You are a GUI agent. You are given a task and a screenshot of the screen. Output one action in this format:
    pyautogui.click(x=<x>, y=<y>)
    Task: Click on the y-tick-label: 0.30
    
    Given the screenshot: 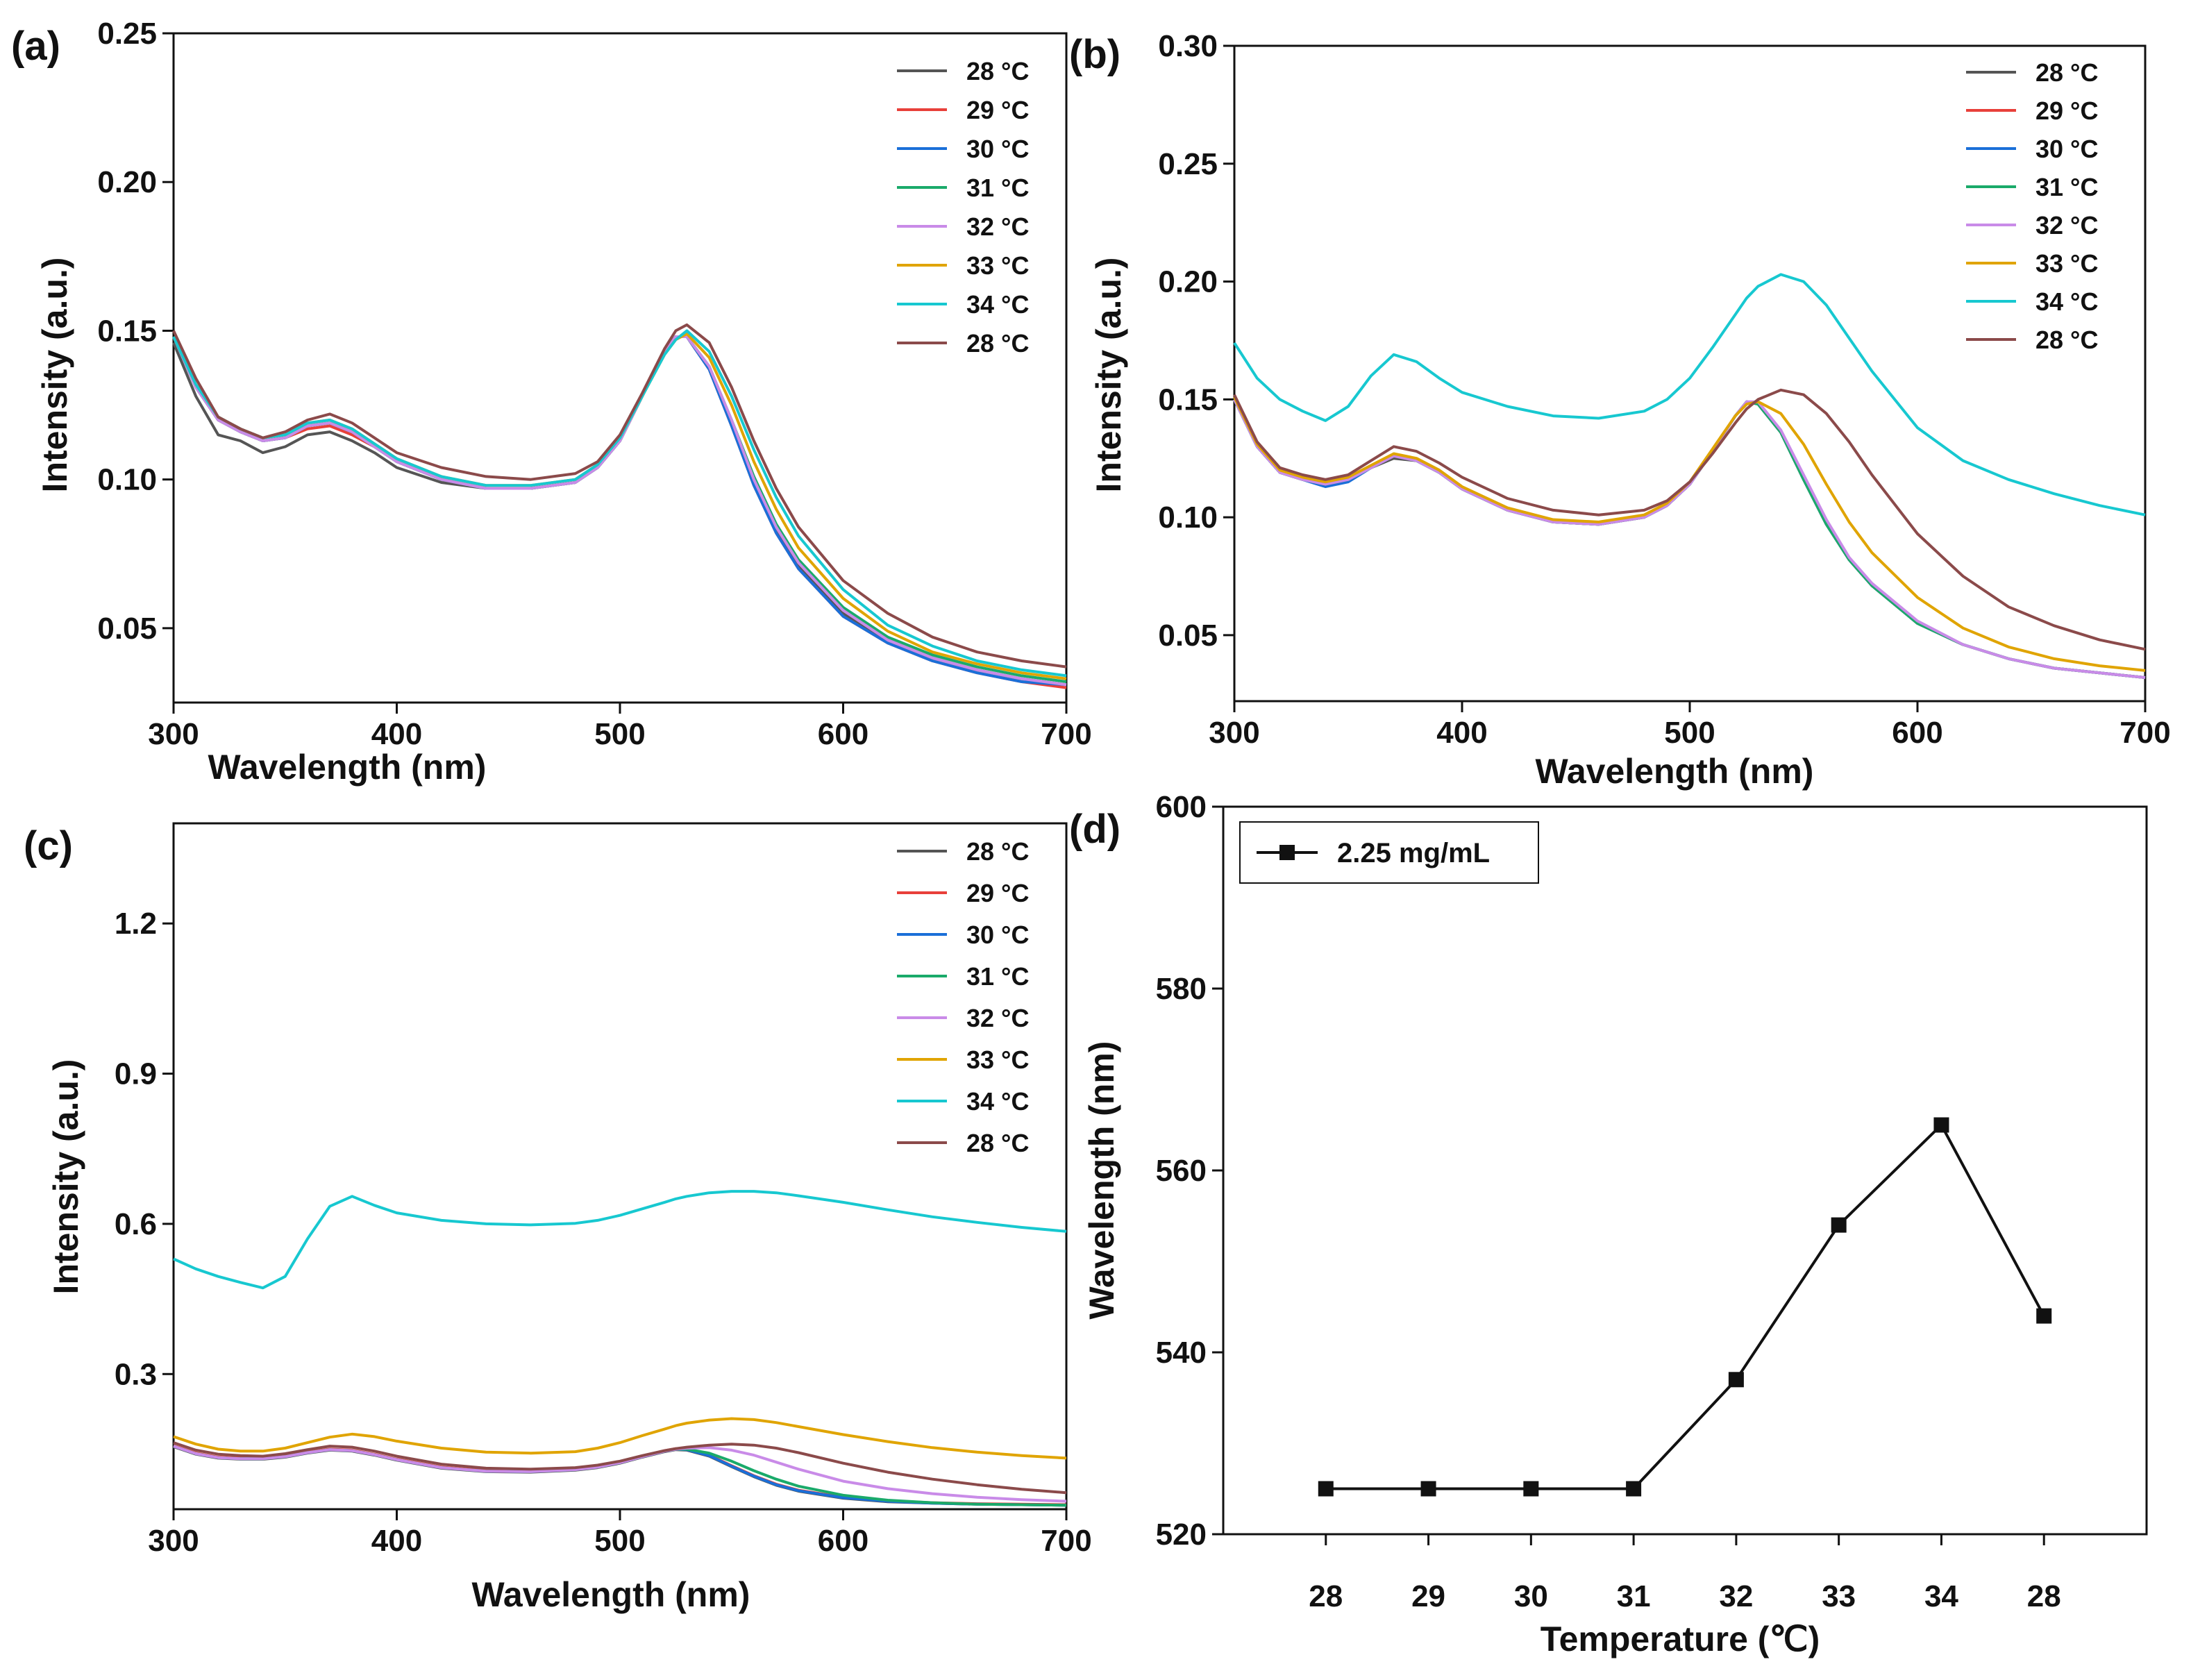 What is the action you would take?
    pyautogui.click(x=1188, y=46)
    